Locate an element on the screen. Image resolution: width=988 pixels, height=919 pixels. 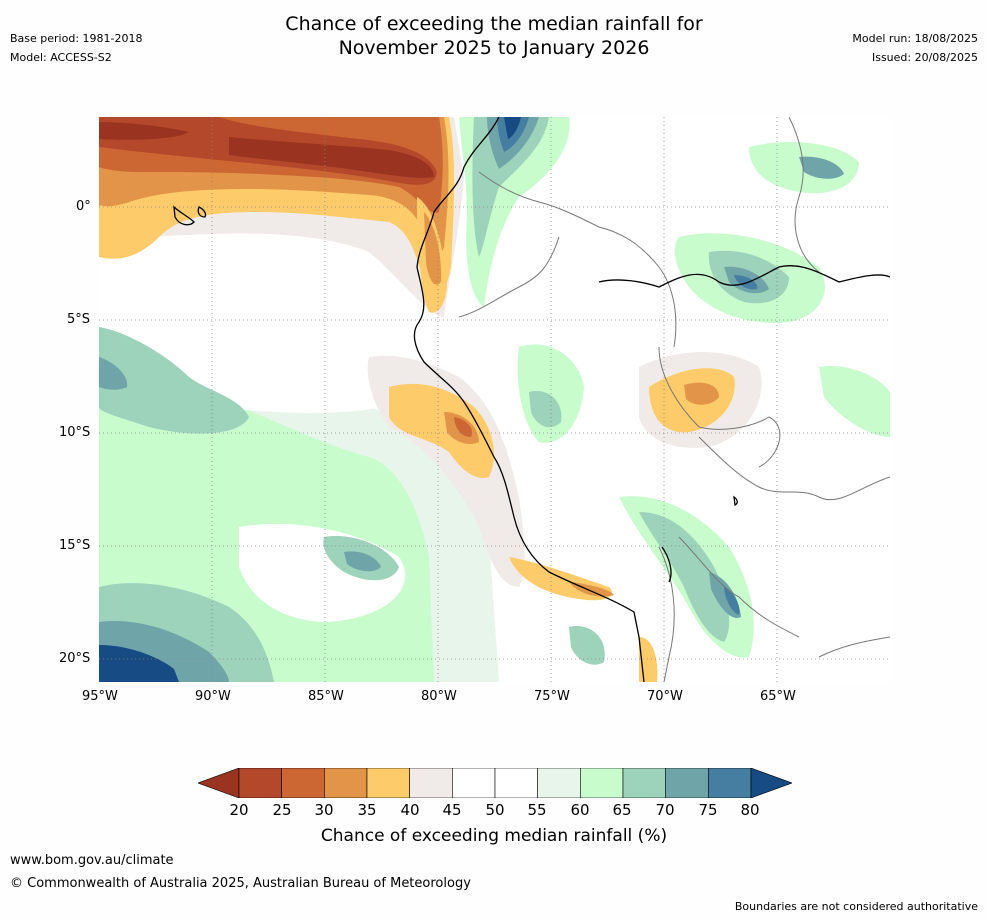
contour-65-70-bolivia is located at coordinates (684, 577).